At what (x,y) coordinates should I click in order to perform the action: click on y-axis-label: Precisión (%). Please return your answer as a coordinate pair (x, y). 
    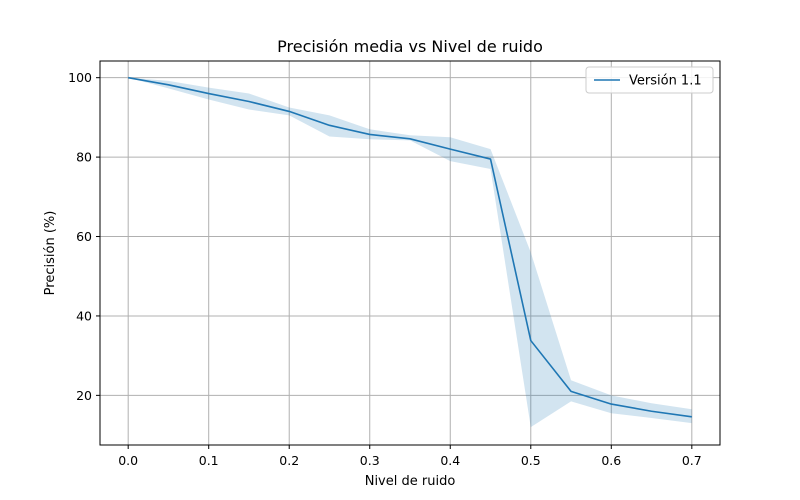
    Looking at the image, I should click on (50, 253).